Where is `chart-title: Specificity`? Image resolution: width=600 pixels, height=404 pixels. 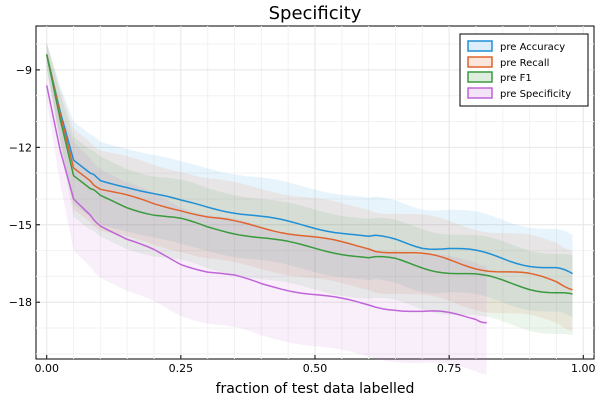
chart-title: Specificity is located at coordinates (315, 13).